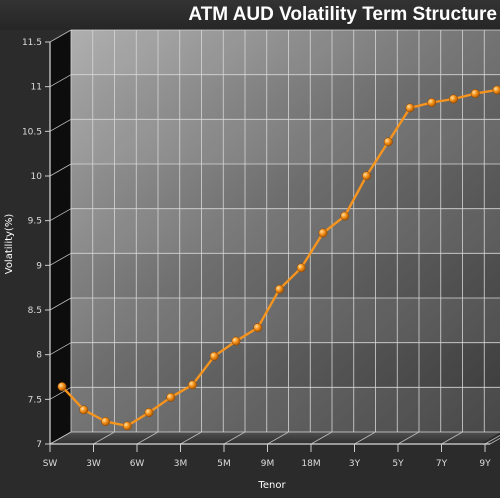 The image size is (500, 498). I want to click on x-axis-title: Tenor, so click(271, 485).